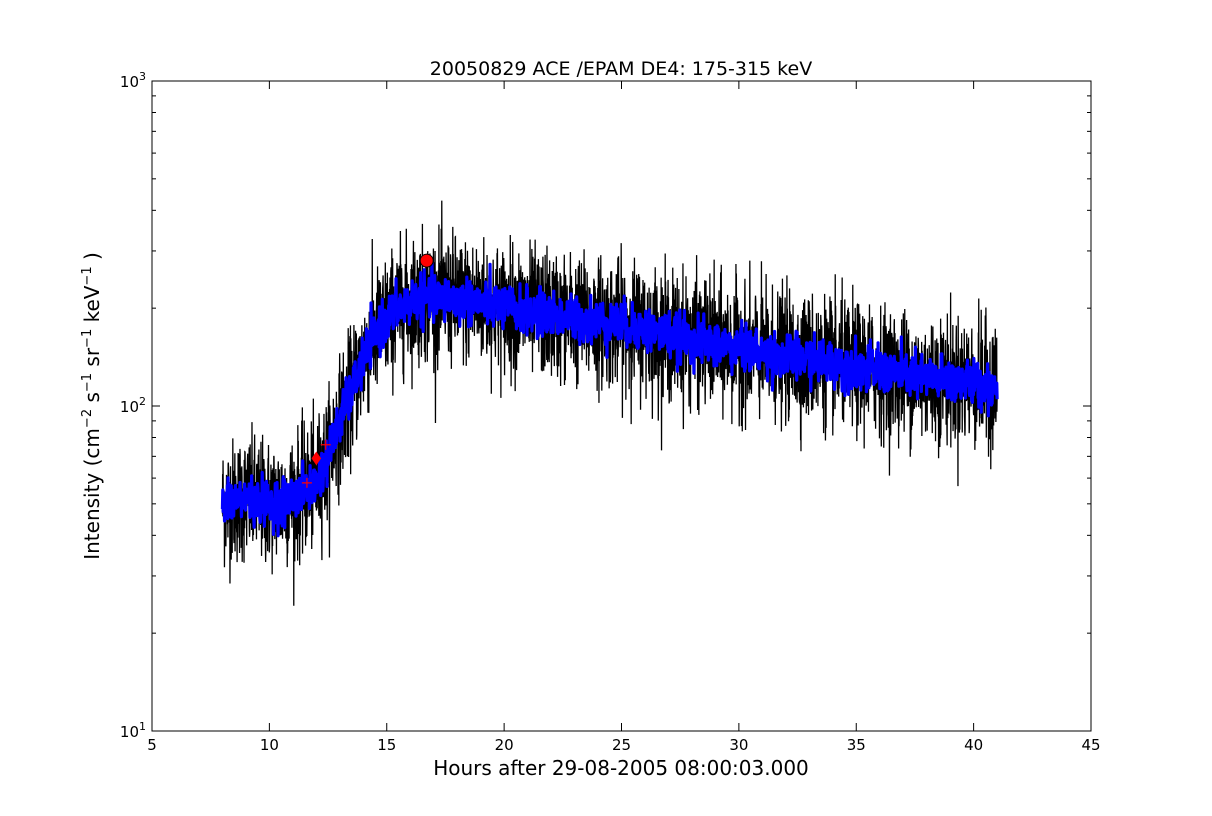  I want to click on x-tick-label: 20, so click(504, 745).